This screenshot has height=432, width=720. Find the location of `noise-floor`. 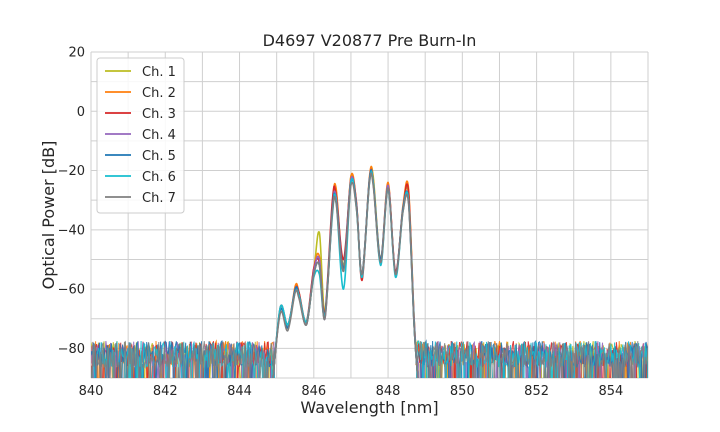

noise-floor is located at coordinates (369, 358).